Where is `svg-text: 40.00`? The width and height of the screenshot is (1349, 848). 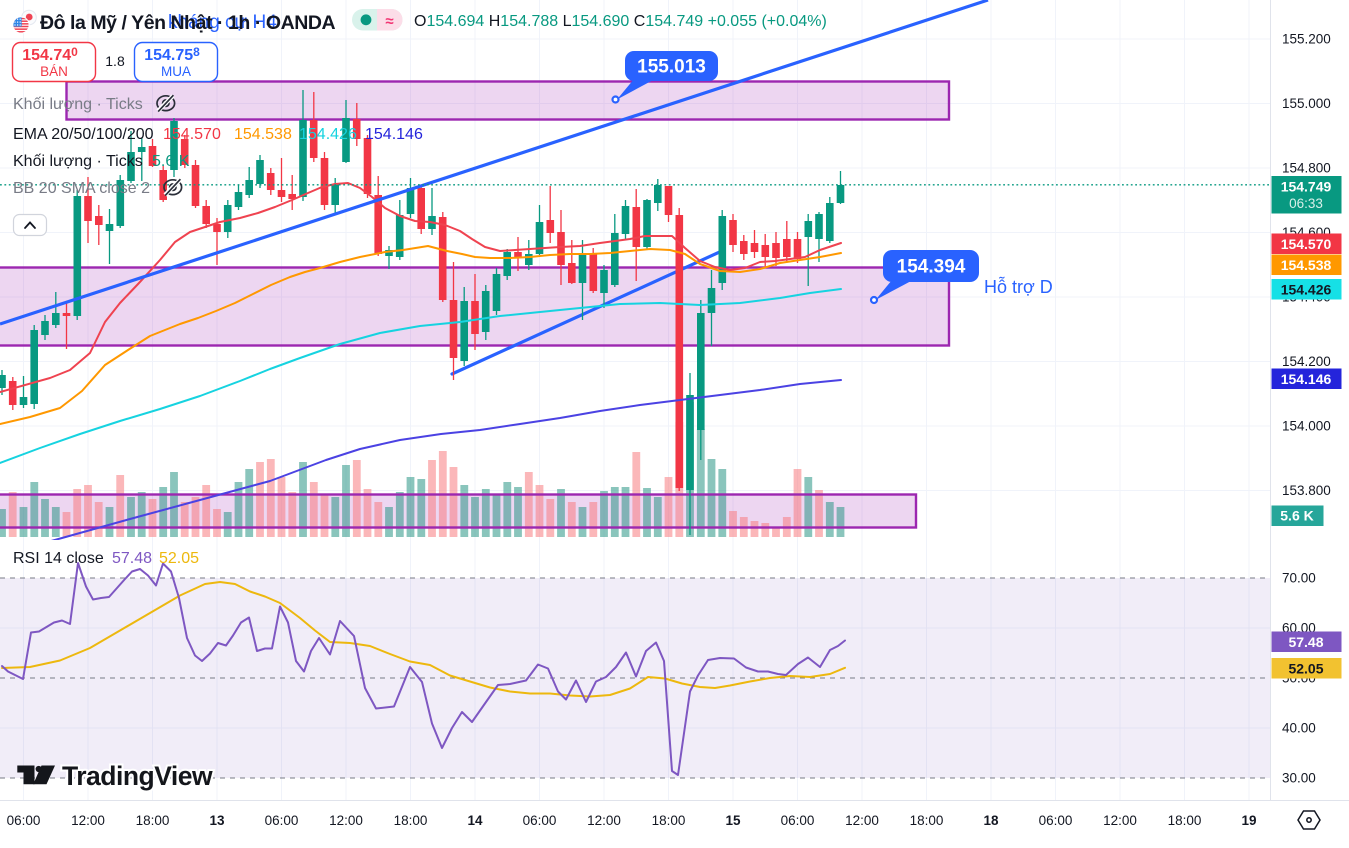 svg-text: 40.00 is located at coordinates (1299, 728).